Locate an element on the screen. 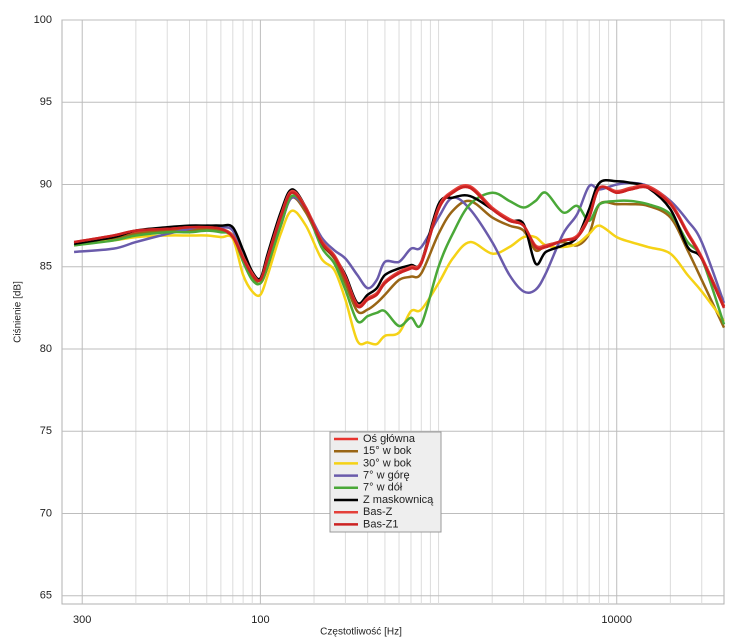  y-axis-label: Ciśnienie [dB] is located at coordinates (18, 312).